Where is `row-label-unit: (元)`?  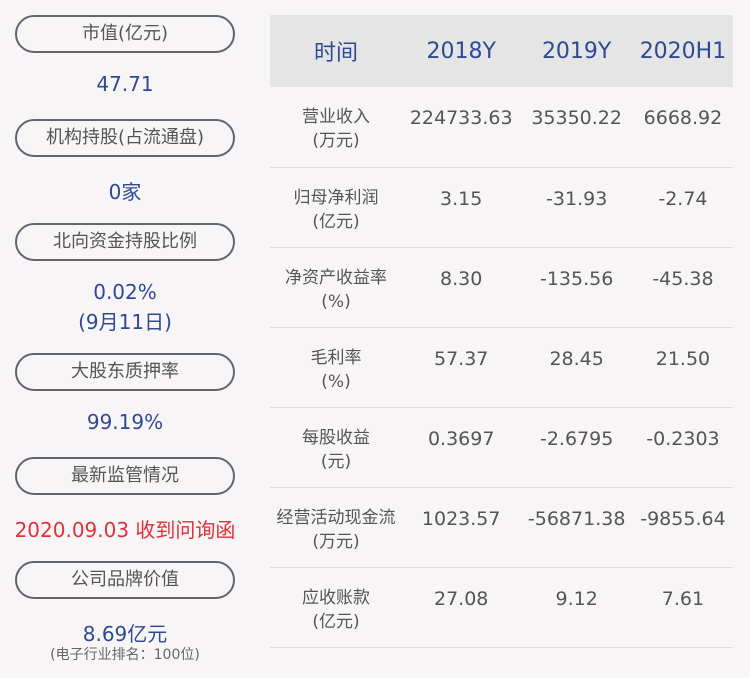 row-label-unit: (元) is located at coordinates (336, 461).